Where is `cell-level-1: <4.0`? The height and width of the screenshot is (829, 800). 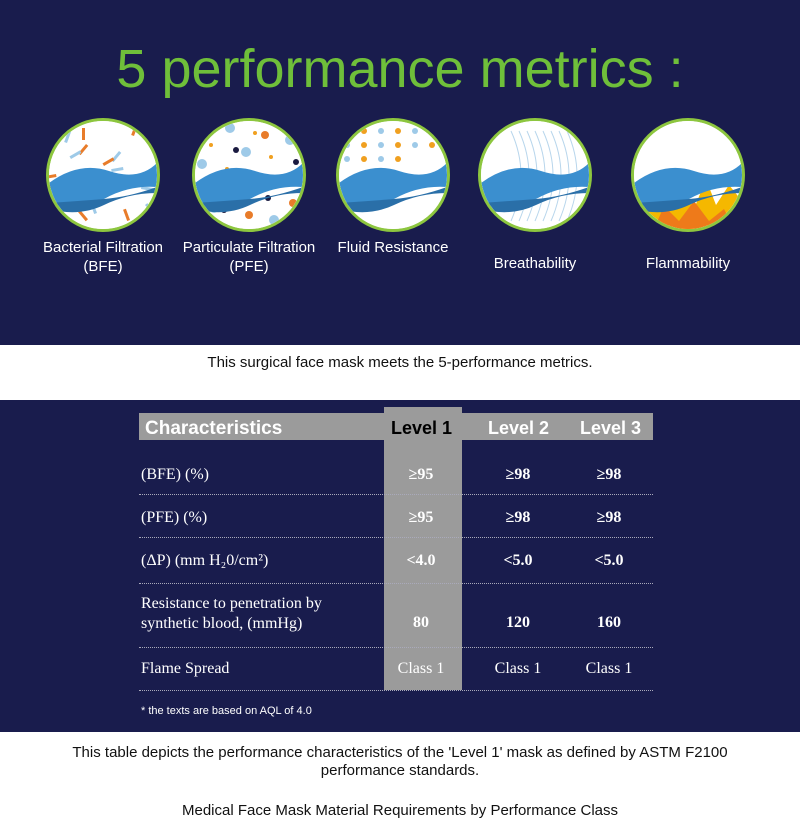 cell-level-1: <4.0 is located at coordinates (421, 560).